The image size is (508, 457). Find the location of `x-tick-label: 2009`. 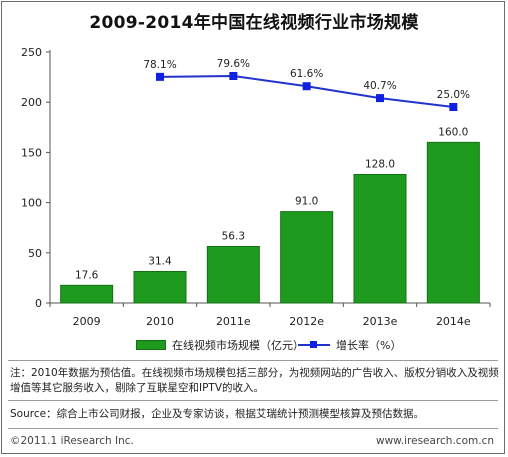

x-tick-label: 2009 is located at coordinates (87, 321).